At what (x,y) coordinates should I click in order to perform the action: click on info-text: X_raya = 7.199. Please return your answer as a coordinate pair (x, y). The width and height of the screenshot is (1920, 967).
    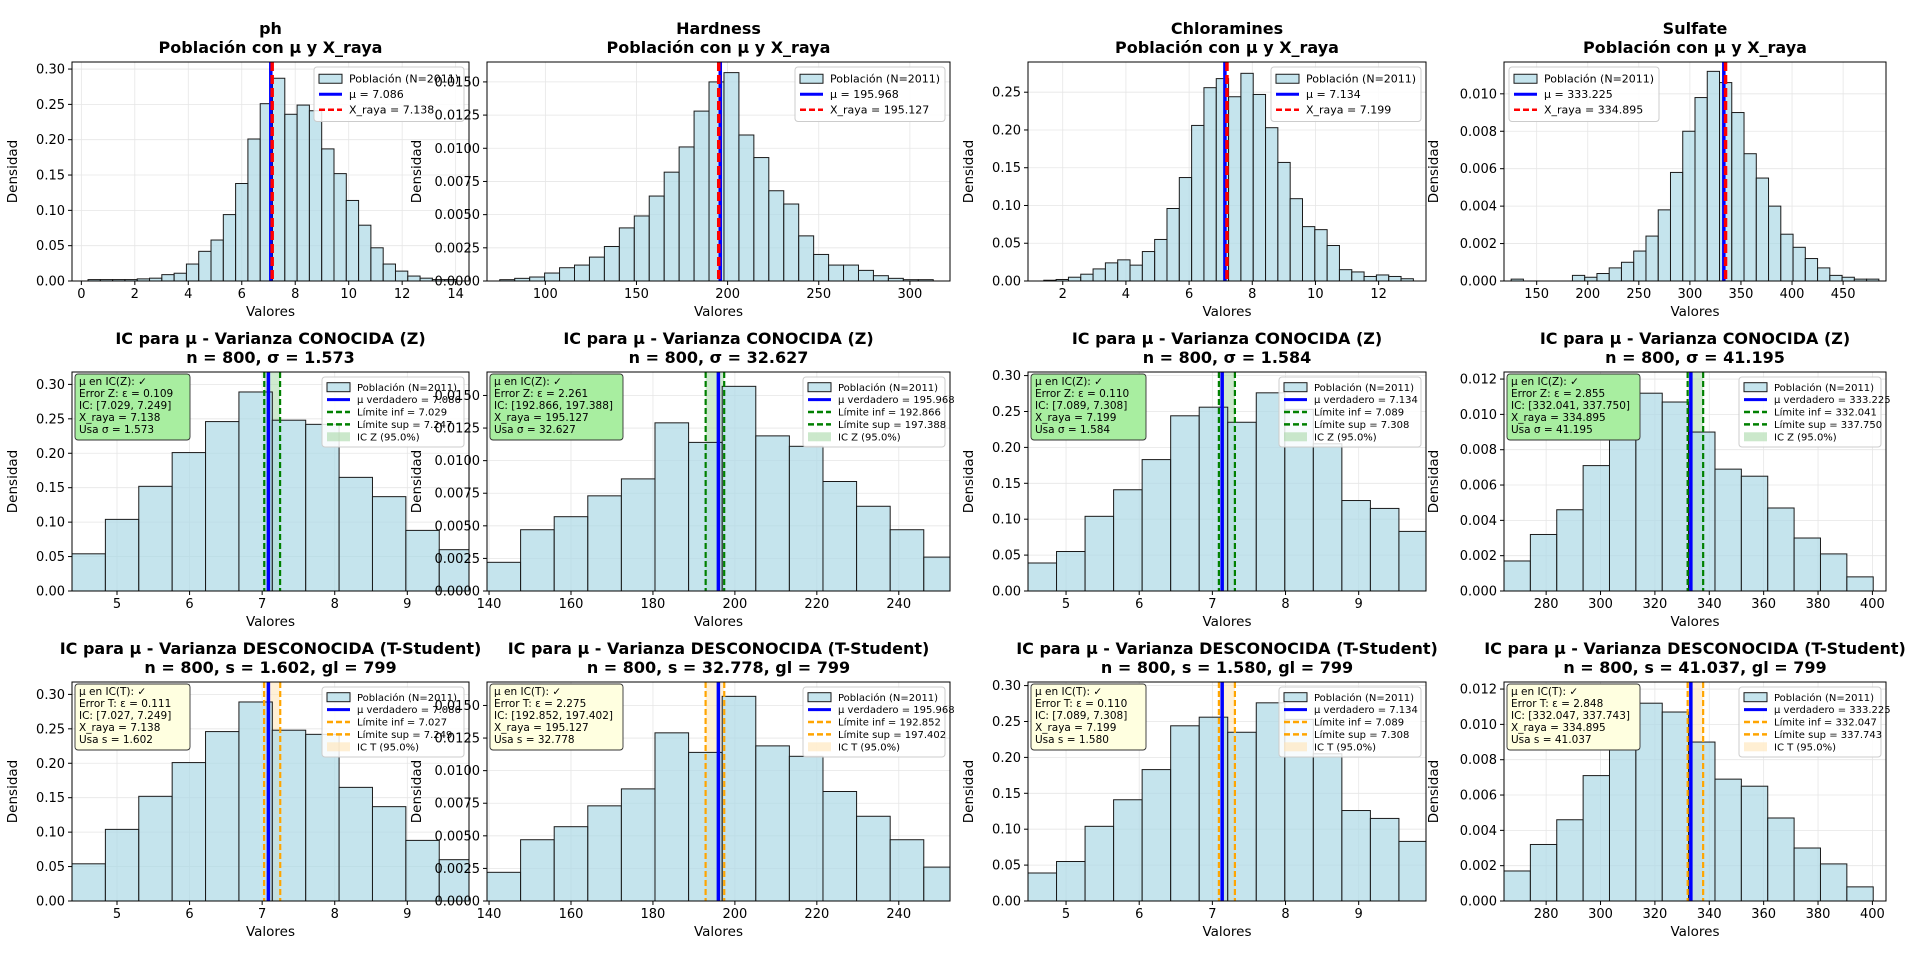
    Looking at the image, I should click on (1075, 418).